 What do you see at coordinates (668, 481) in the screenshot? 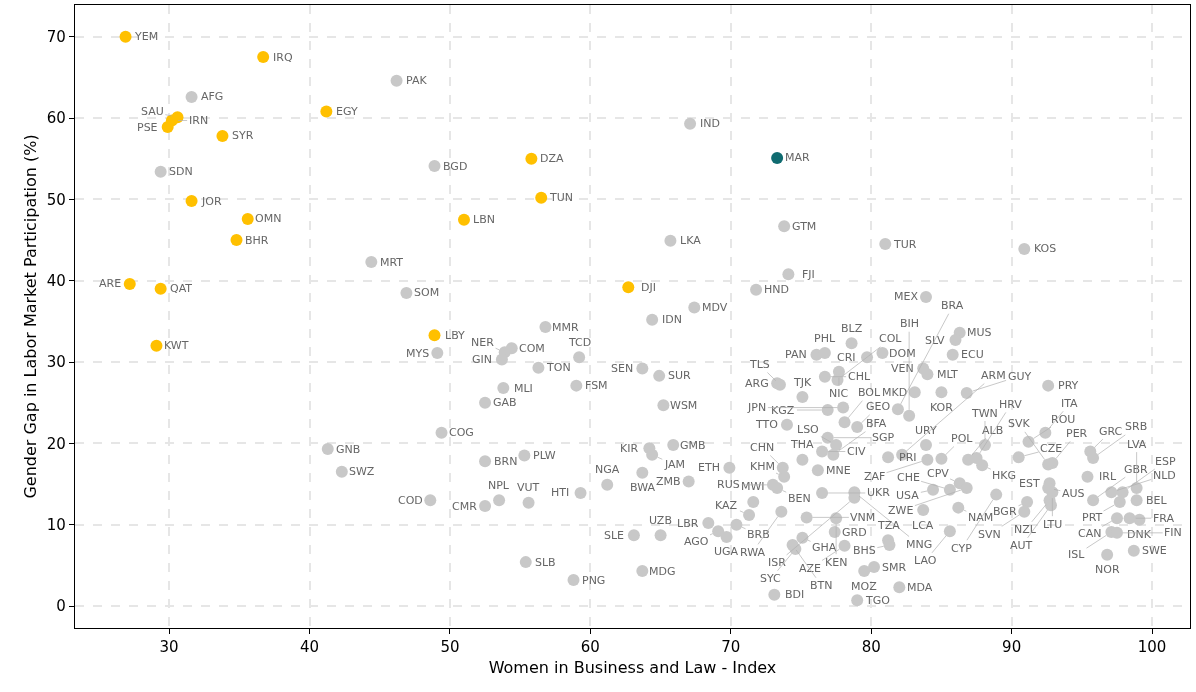
I see `annotation: ZMB` at bounding box center [668, 481].